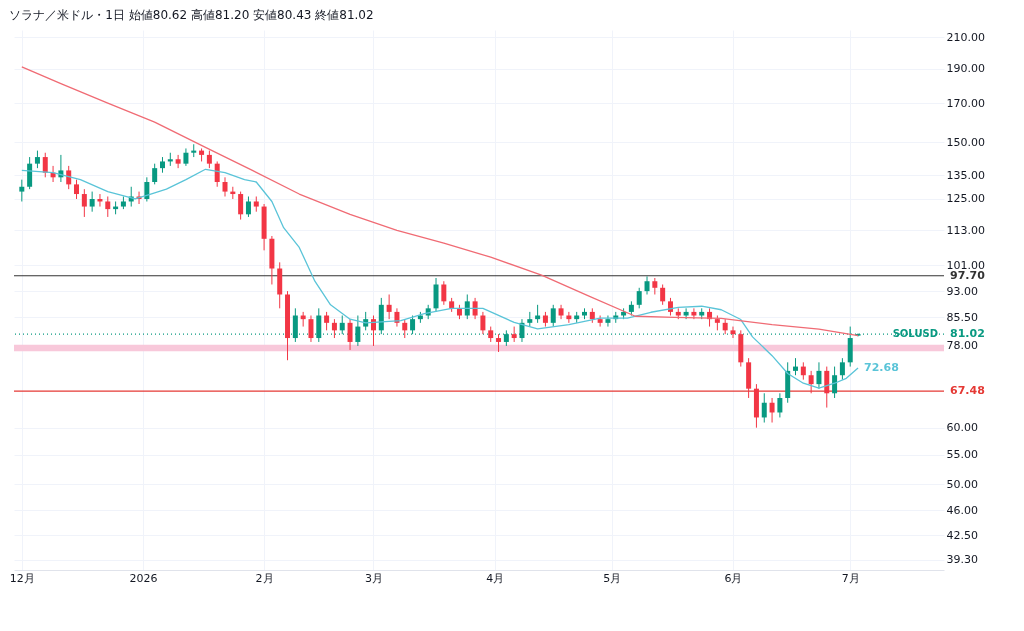 The image size is (1024, 631). Describe the element at coordinates (962, 291) in the screenshot. I see `y-tick-label: 93.00` at that location.